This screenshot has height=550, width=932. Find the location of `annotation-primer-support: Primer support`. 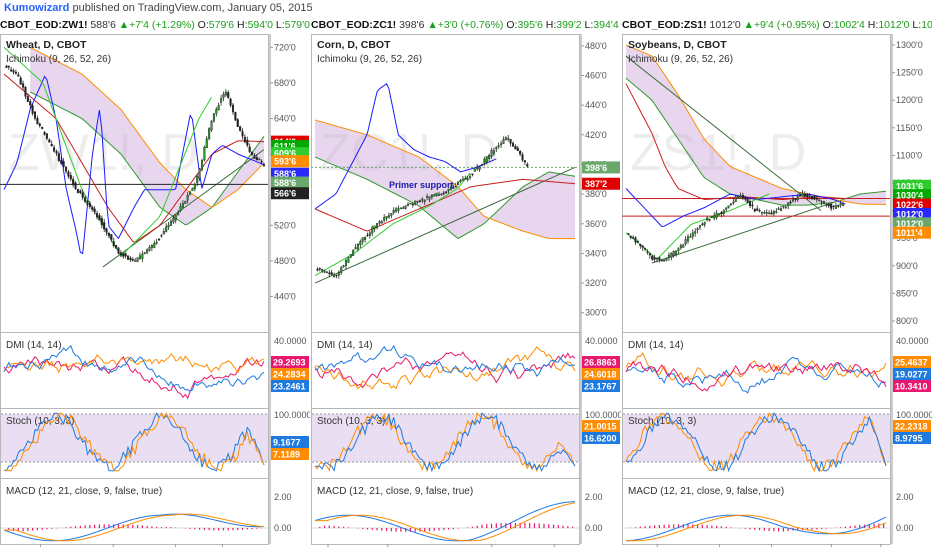

annotation-primer-support: Primer support is located at coordinates (421, 185).